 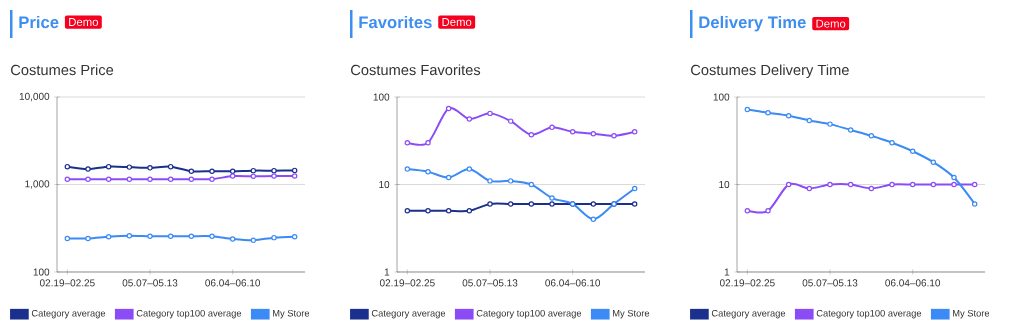 I want to click on chart-title: Delivery Time, so click(x=752, y=23).